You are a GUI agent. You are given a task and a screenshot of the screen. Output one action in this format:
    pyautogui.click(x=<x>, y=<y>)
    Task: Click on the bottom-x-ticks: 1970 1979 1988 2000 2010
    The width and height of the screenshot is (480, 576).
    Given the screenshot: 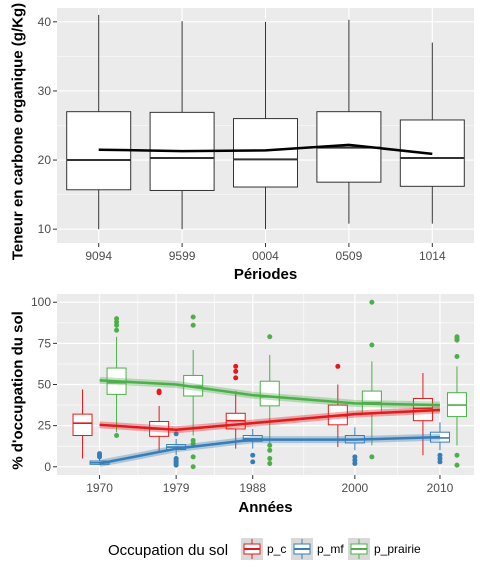 What is the action you would take?
    pyautogui.click(x=270, y=485)
    